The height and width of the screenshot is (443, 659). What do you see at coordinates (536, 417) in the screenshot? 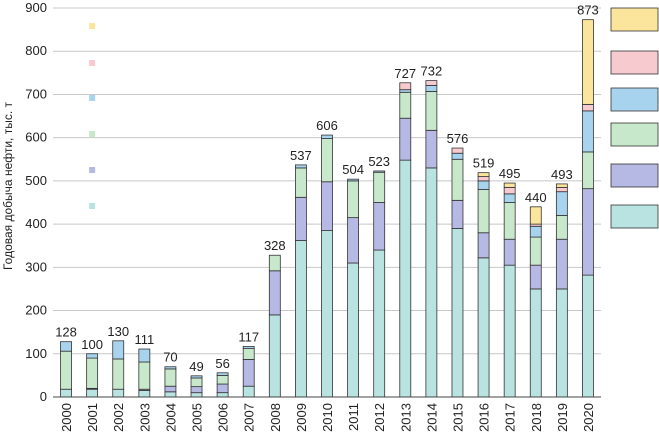
I see `x-tick-label: 2018` at bounding box center [536, 417].